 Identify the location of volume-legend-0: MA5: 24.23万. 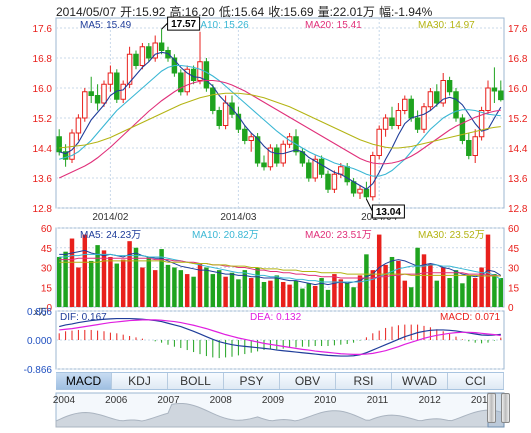
(110, 235).